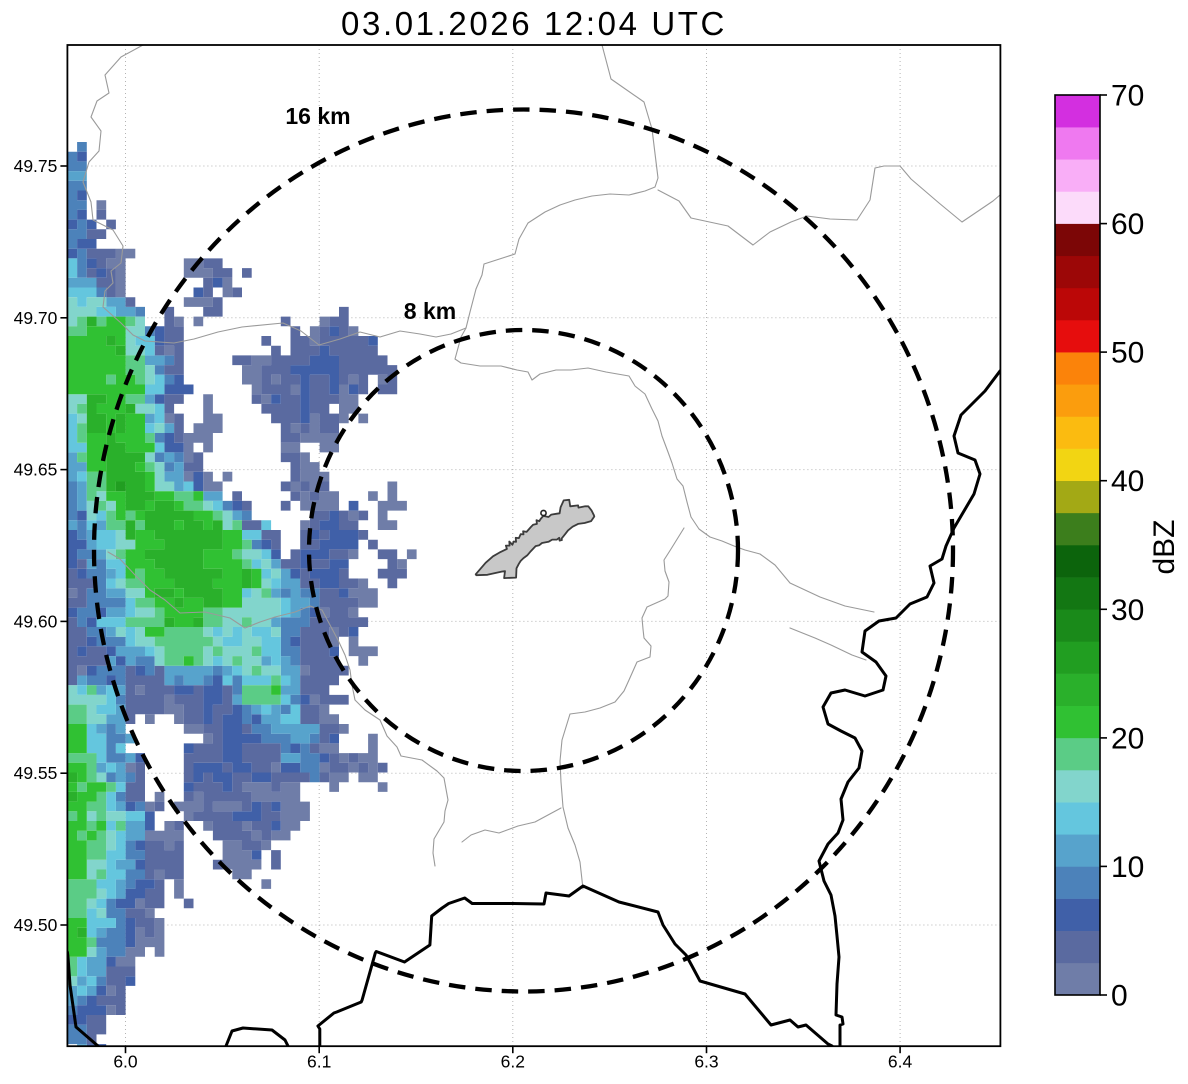  Describe the element at coordinates (36, 318) in the screenshot. I see `svg-text: 49.70` at that location.